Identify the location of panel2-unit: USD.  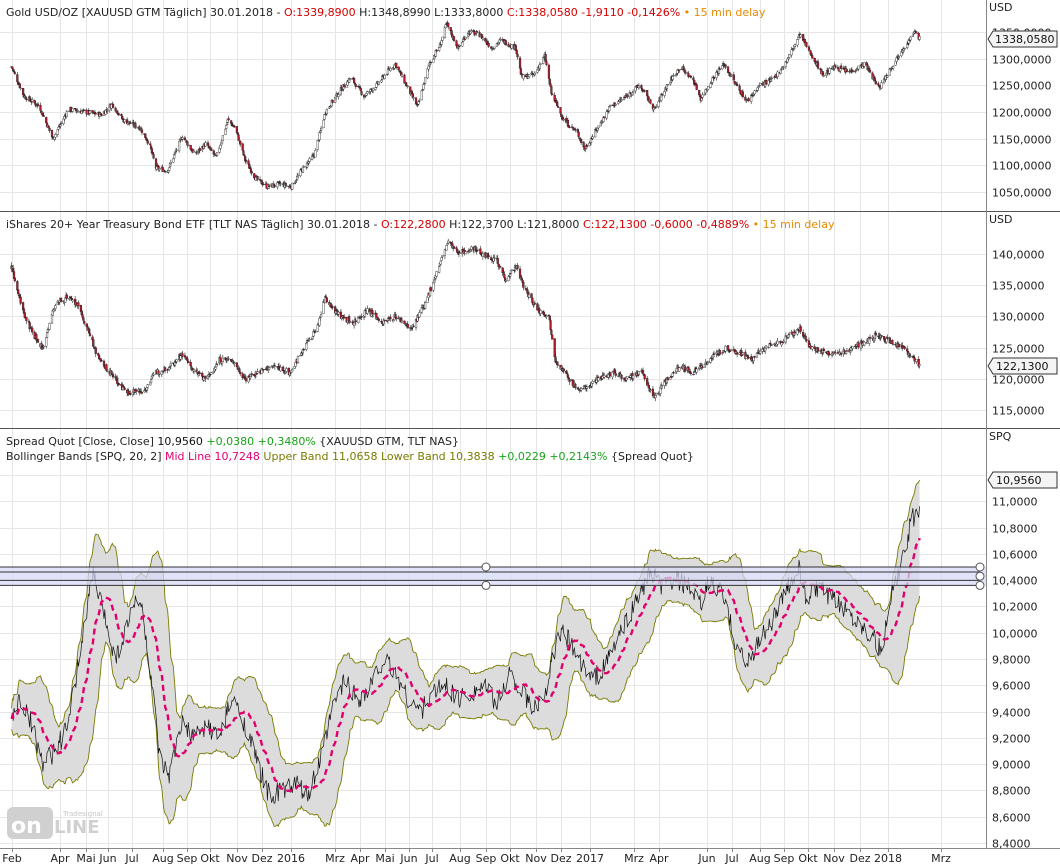
(1001, 219).